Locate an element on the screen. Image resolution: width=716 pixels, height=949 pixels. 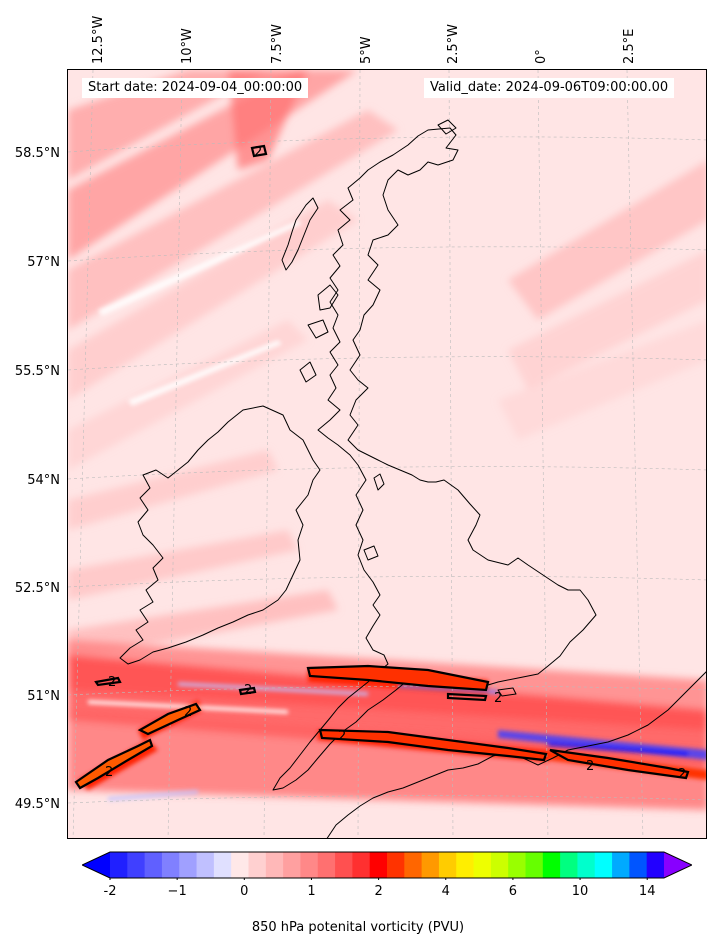
lat-label-49-5n: 49.5°N is located at coordinates (37, 804).